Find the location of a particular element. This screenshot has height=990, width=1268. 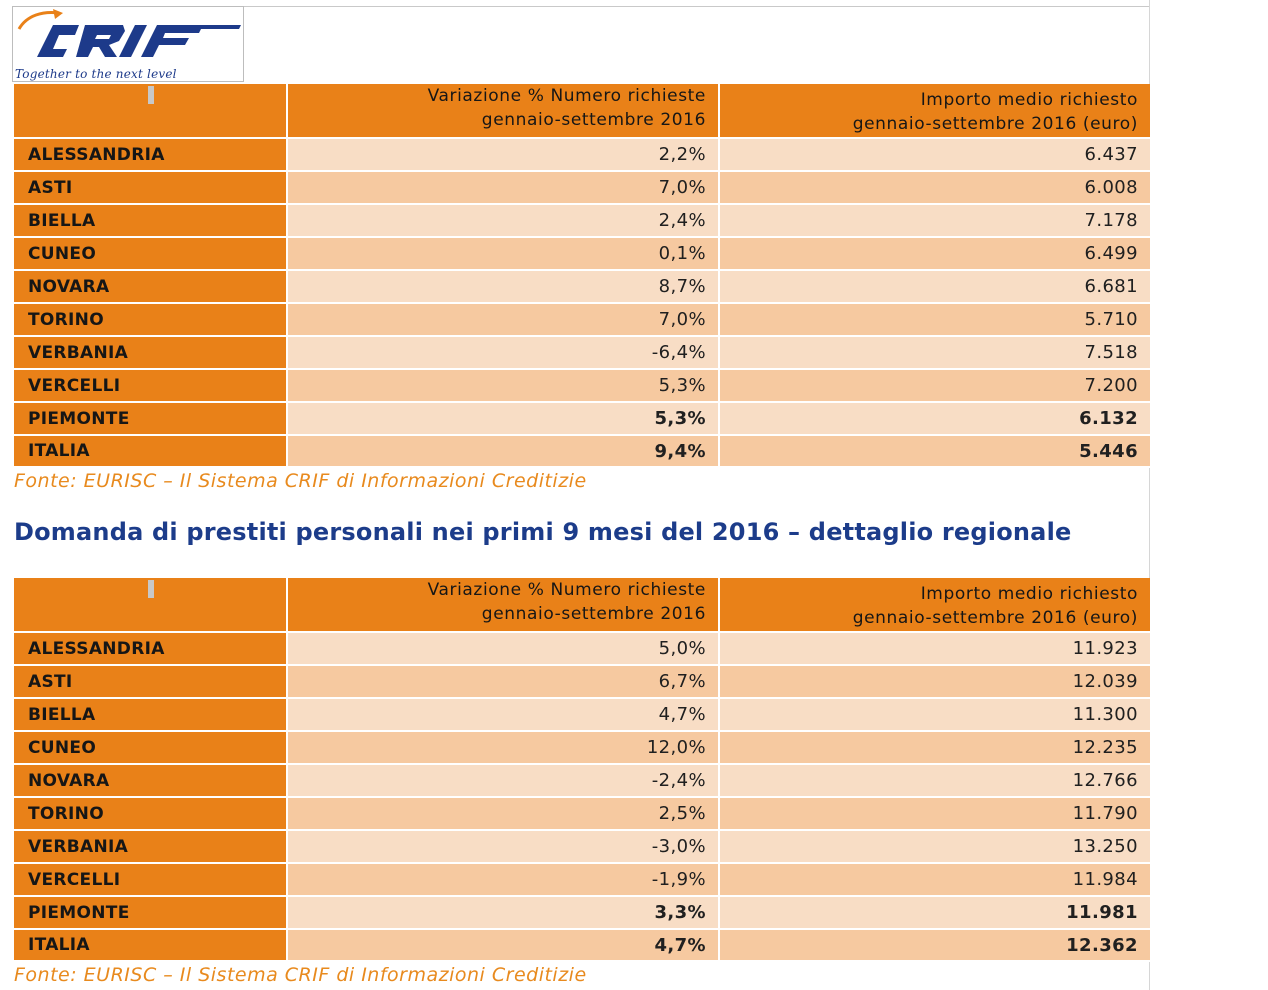

importo-value: 11.981 is located at coordinates (935, 913).